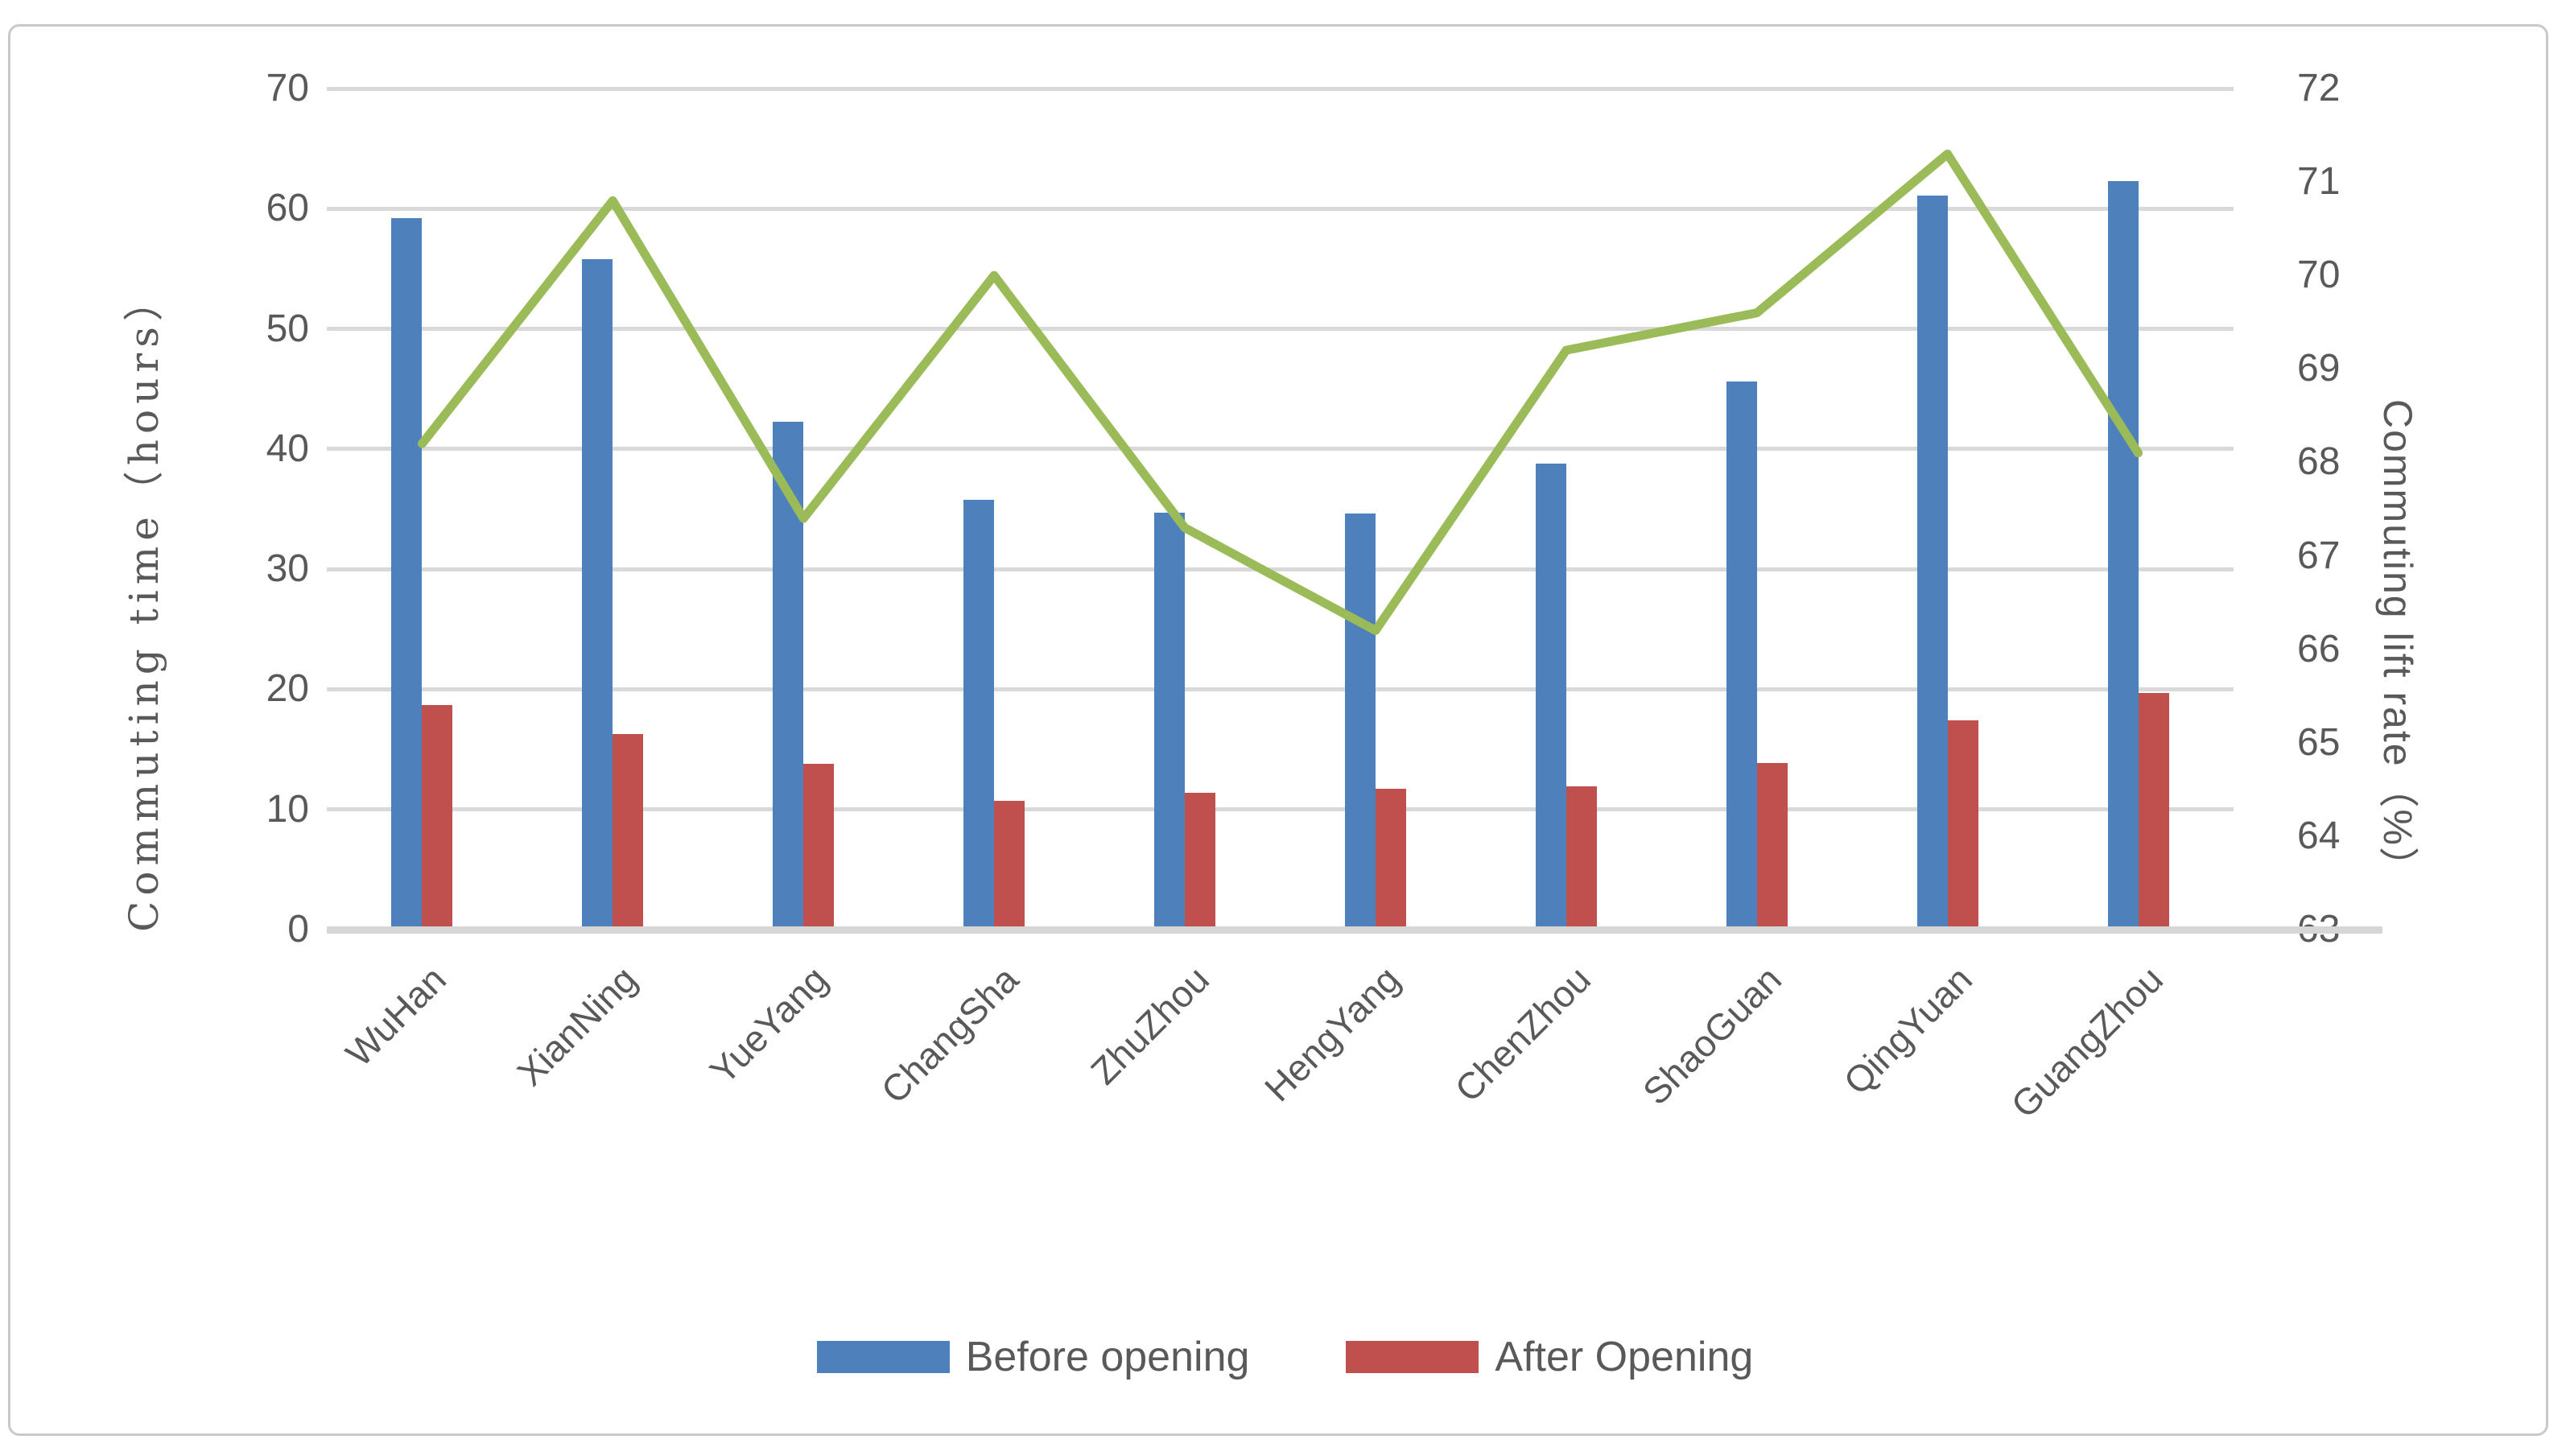 The height and width of the screenshot is (1456, 2570). Describe the element at coordinates (2319, 462) in the screenshot. I see `right-tick-68: 68` at that location.